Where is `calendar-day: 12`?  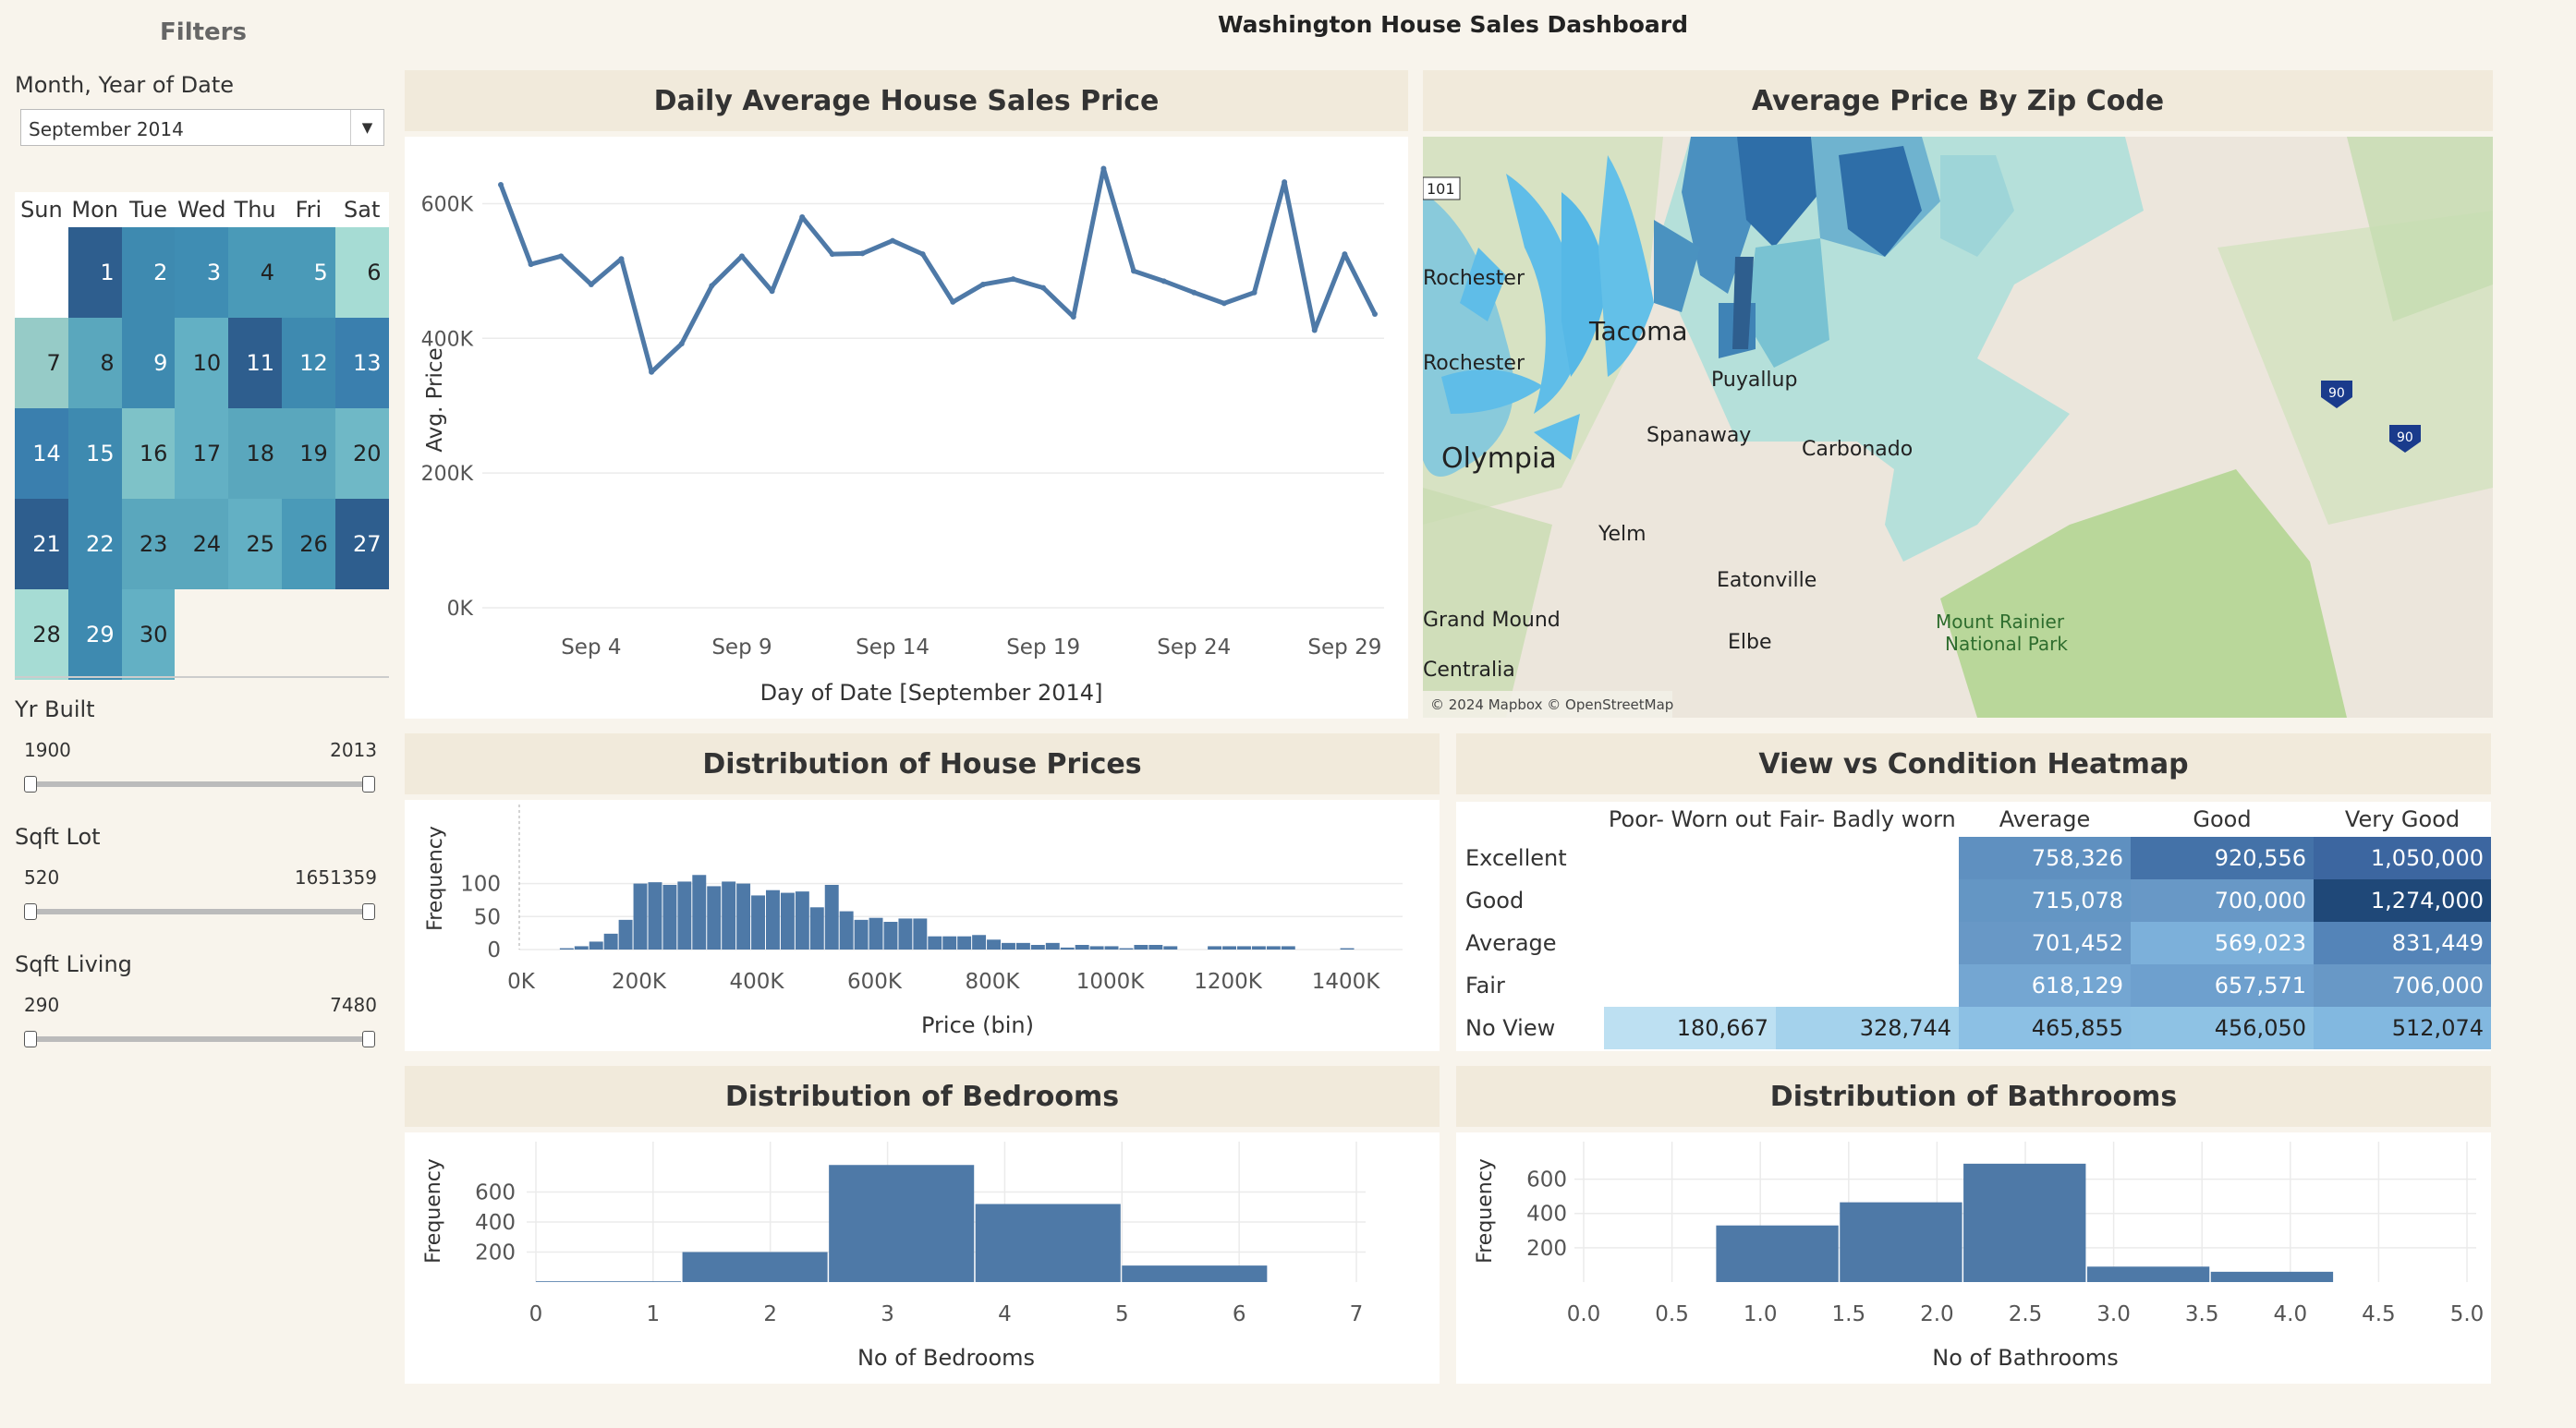 calendar-day: 12 is located at coordinates (308, 363).